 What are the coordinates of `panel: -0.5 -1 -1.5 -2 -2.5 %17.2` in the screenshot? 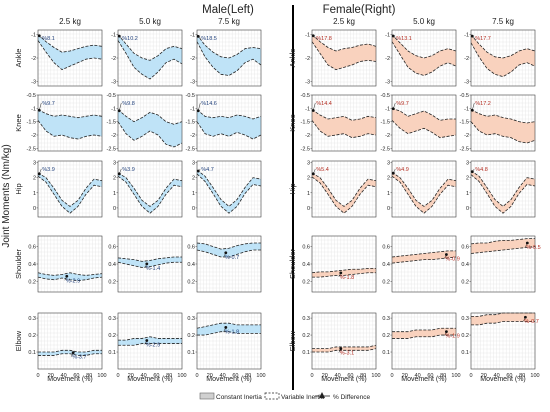 It's located at (498, 122).